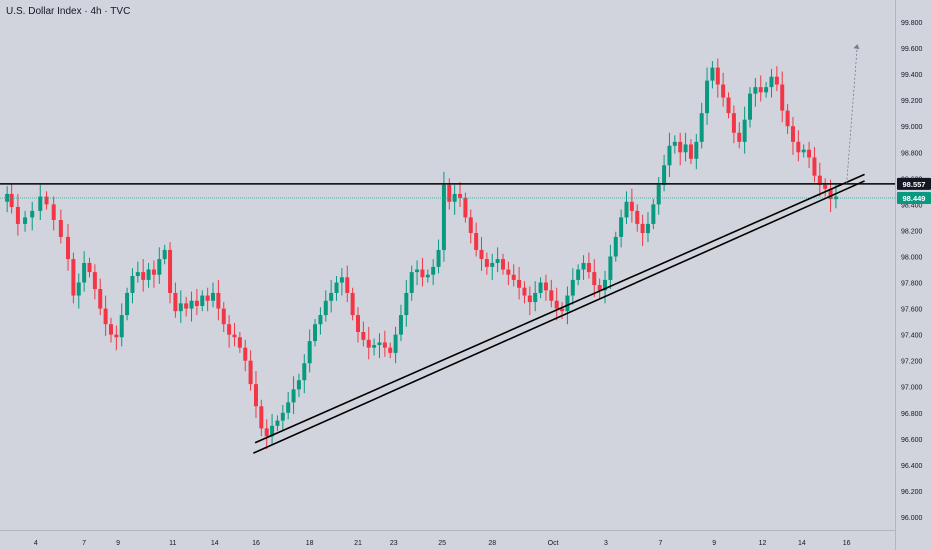  I want to click on x-tick-label: 25, so click(442, 543).